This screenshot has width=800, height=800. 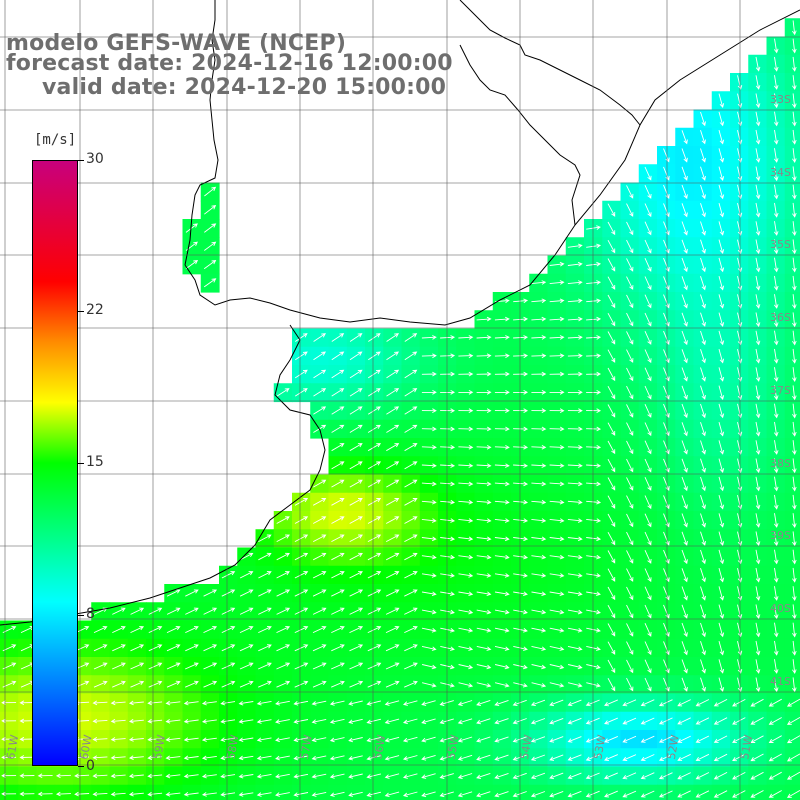 I want to click on lon-label: 57W, so click(x=306, y=747).